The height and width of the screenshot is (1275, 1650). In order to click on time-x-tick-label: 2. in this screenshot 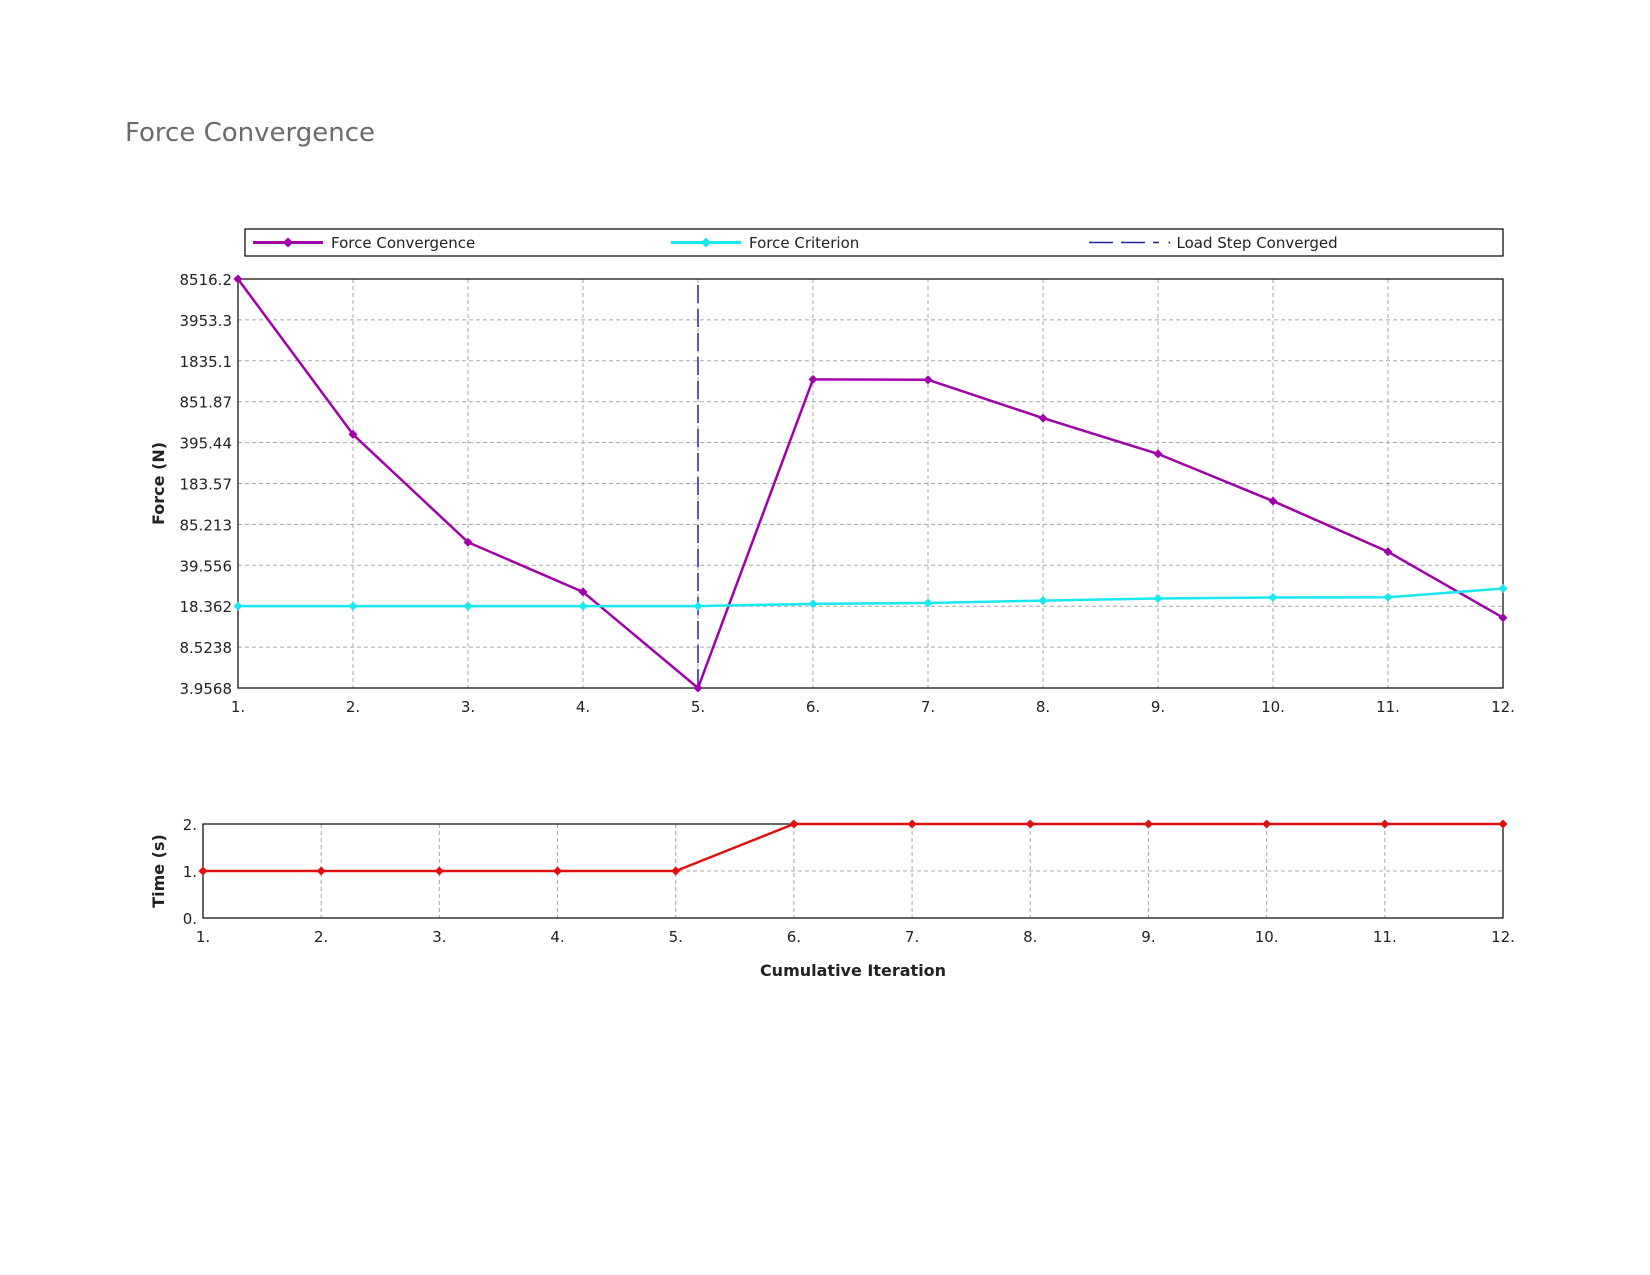, I will do `click(321, 937)`.